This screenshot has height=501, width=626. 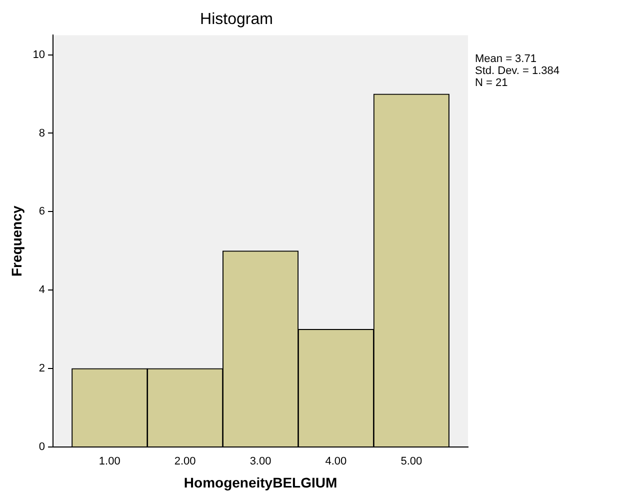 I want to click on x-tick-label: 1.00, so click(x=109, y=462).